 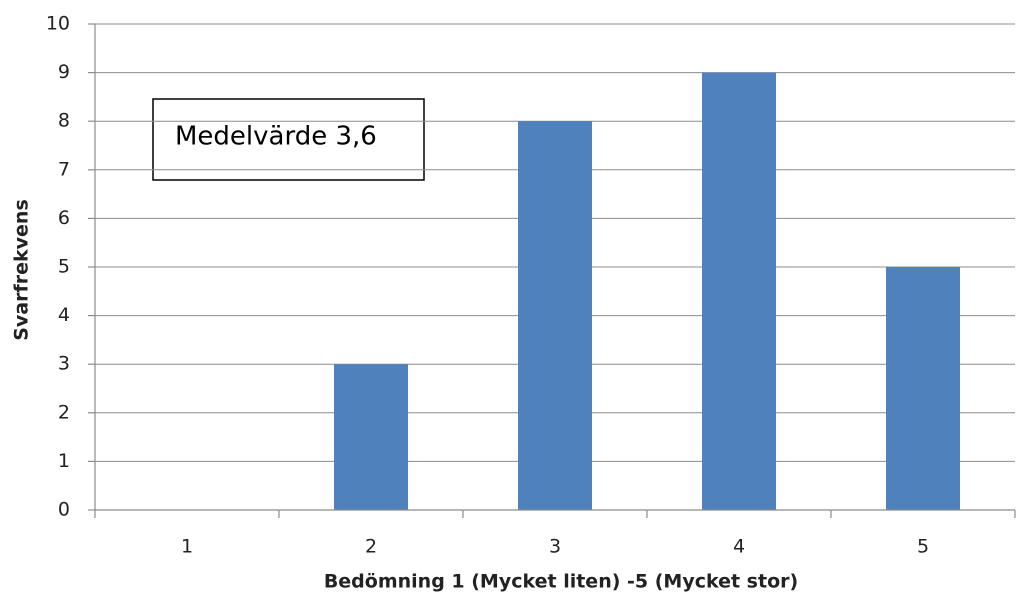 What do you see at coordinates (64, 510) in the screenshot?
I see `y-tick-label: 0` at bounding box center [64, 510].